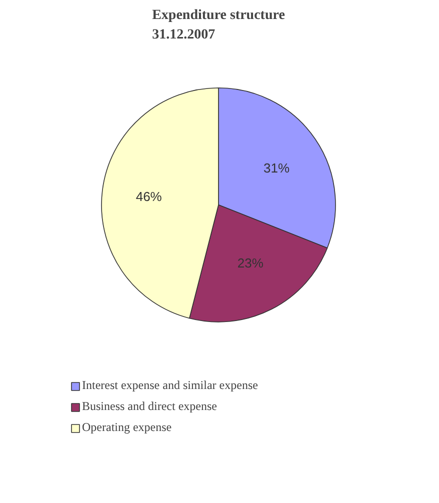 This screenshot has width=439, height=503. Describe the element at coordinates (170, 385) in the screenshot. I see `legend-label: Interest expense and similar expense` at that location.